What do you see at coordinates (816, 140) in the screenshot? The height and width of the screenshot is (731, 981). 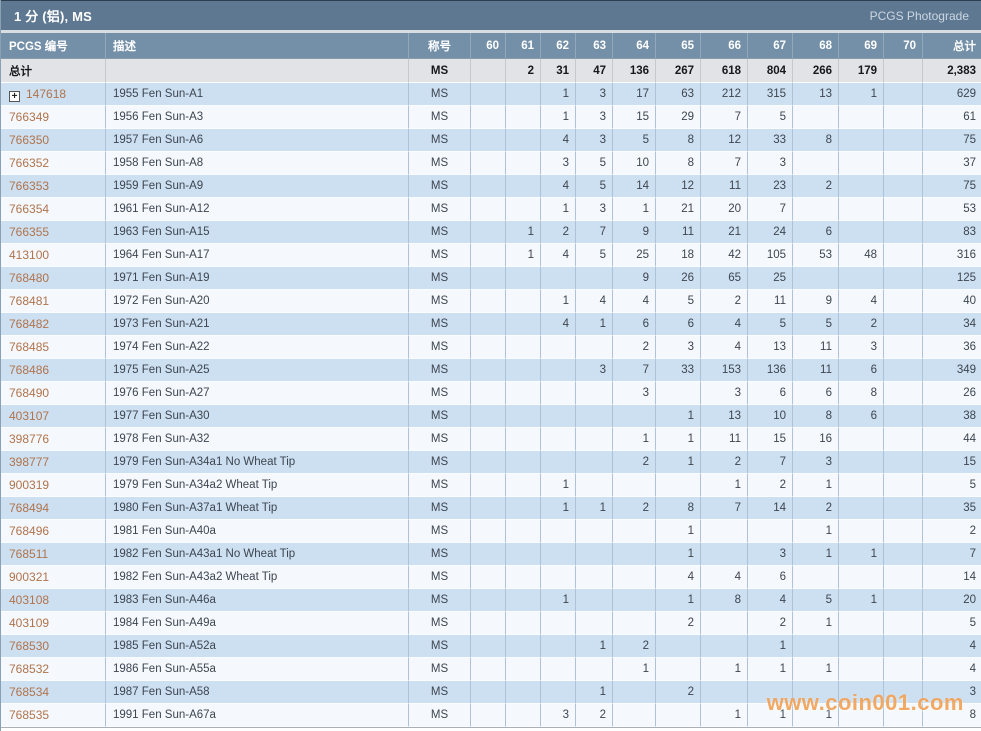 I see `grade-68-count: 8` at bounding box center [816, 140].